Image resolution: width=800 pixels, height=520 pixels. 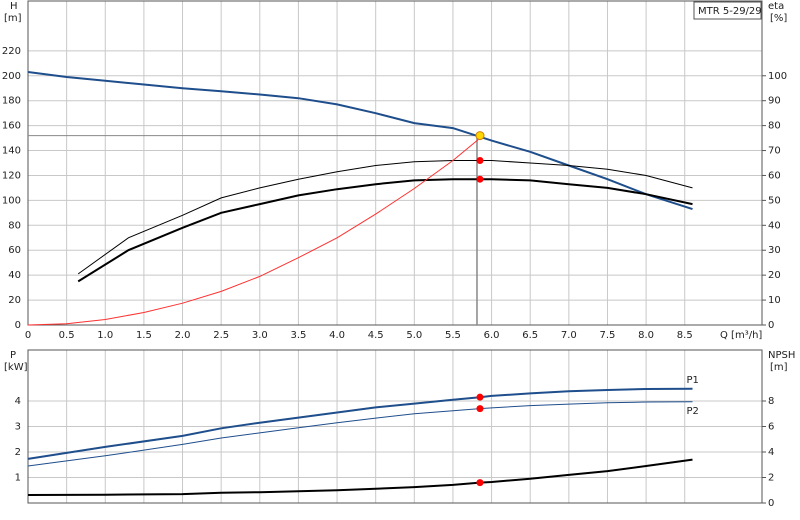 What do you see at coordinates (774, 126) in the screenshot?
I see `y2-tick-label: 80` at bounding box center [774, 126].